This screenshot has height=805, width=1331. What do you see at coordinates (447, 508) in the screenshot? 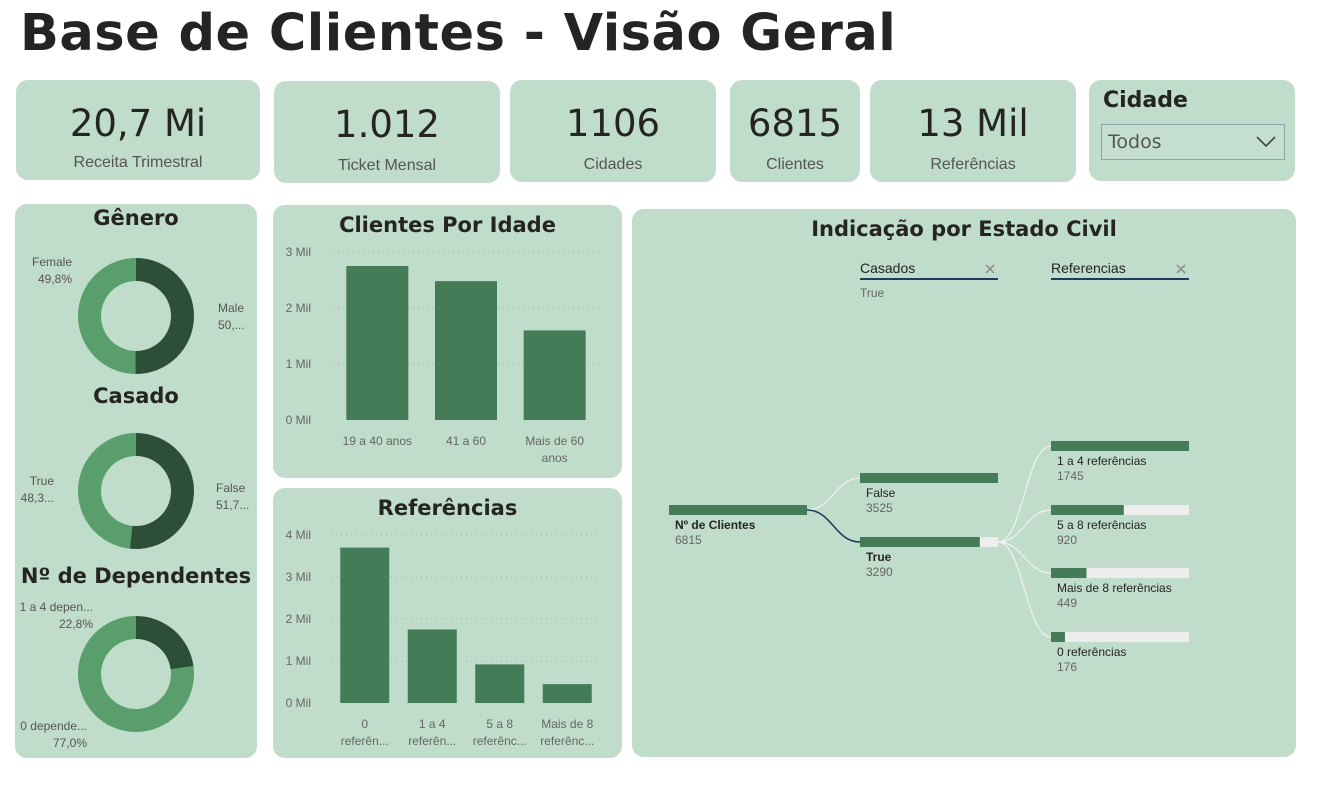
I see `ref-chart-title: Referências` at bounding box center [447, 508].